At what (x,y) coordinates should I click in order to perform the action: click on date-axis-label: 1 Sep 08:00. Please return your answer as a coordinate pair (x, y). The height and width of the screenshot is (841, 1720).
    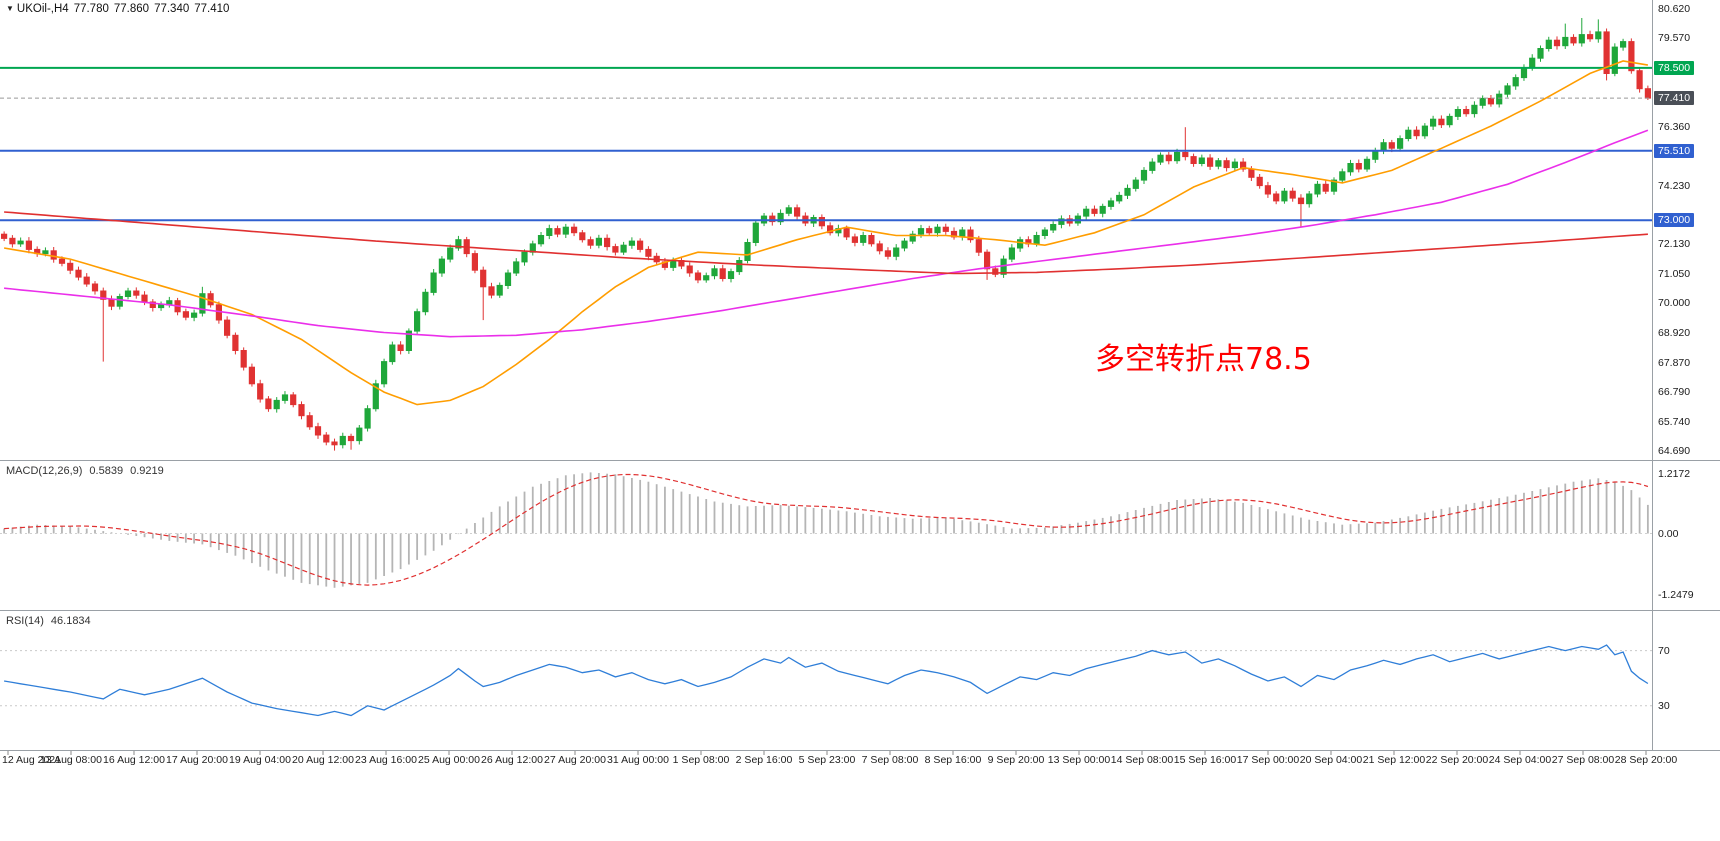
    Looking at the image, I should click on (701, 760).